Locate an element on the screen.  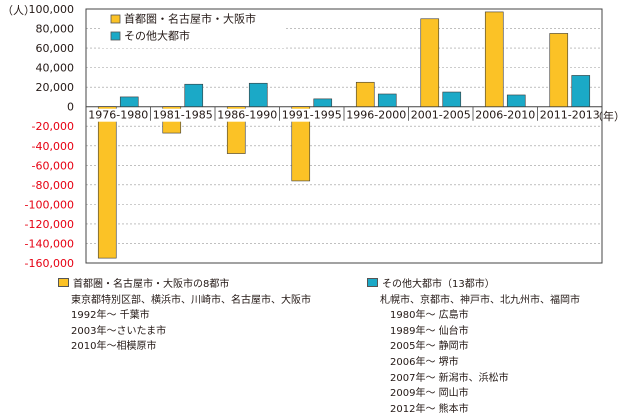
y-tick-label: -140,000 is located at coordinates (49, 243).